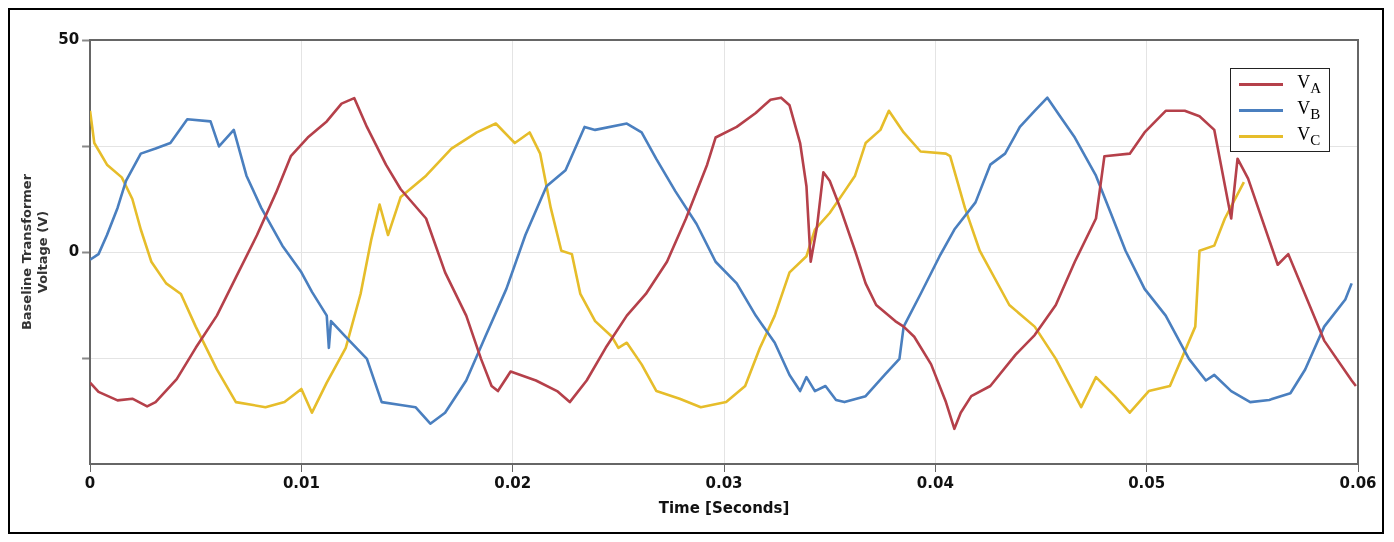 The height and width of the screenshot is (542, 1394). What do you see at coordinates (1309, 136) in the screenshot?
I see `legend-label: V$_{C}$` at bounding box center [1309, 136].